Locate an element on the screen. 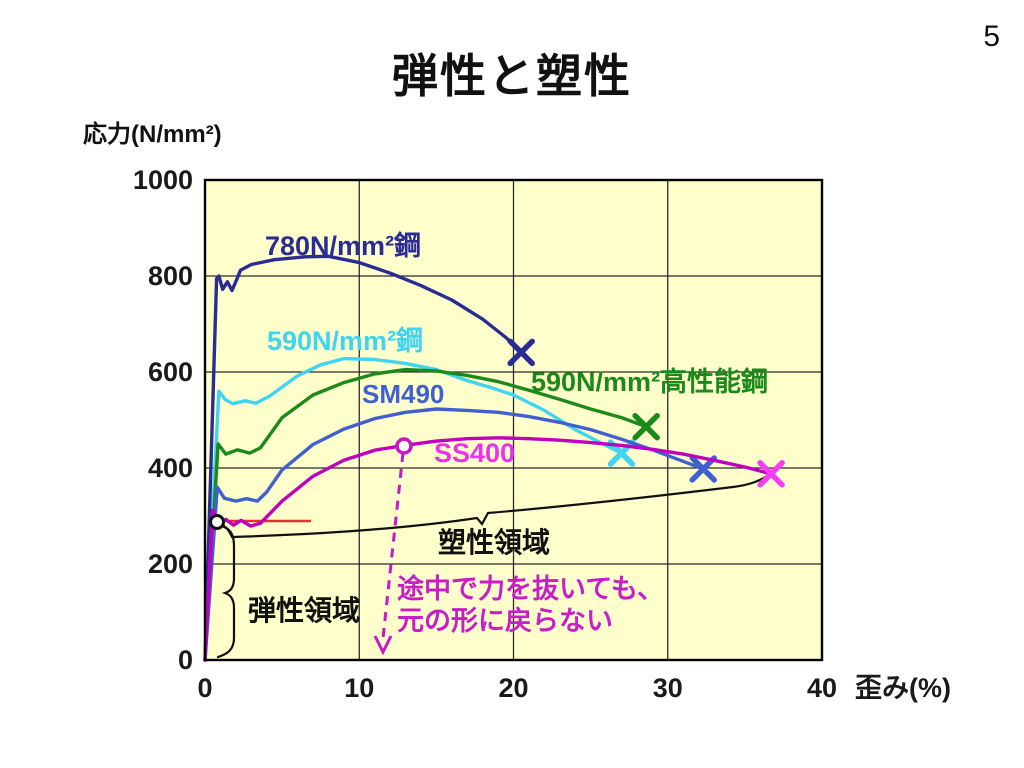 The image size is (1024, 768). curve-label-3: SM490 is located at coordinates (403, 394).